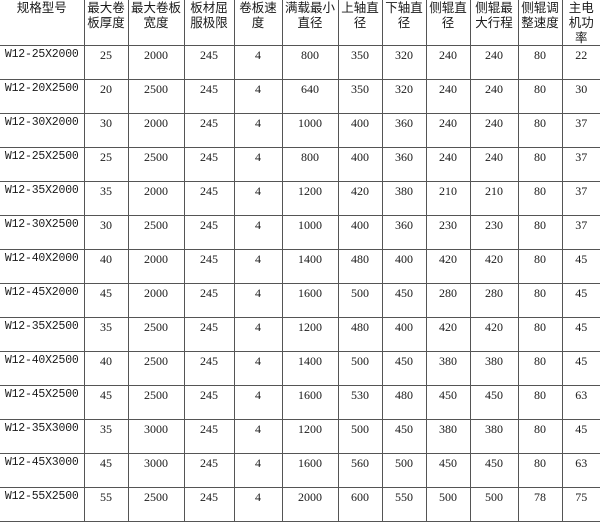 The image size is (600, 522). I want to click on column-header-lower_shaft_dia: 下轴直径, so click(403, 23).